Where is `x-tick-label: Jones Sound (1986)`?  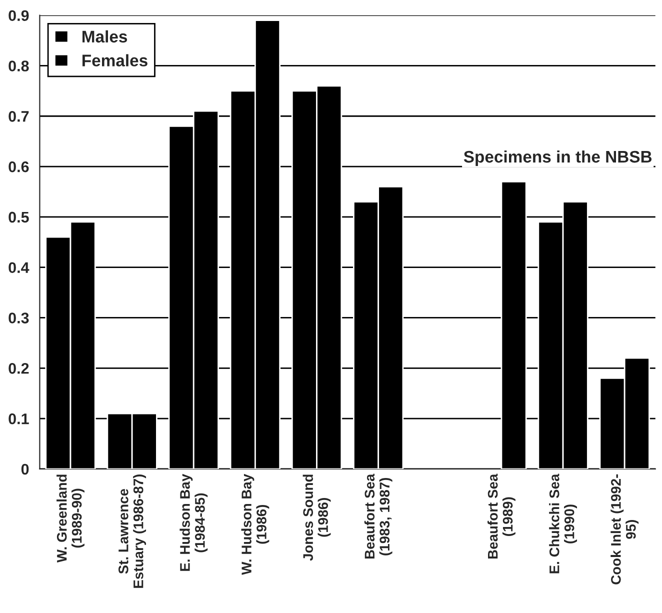
x-tick-label: Jones Sound (1986) is located at coordinates (316, 517).